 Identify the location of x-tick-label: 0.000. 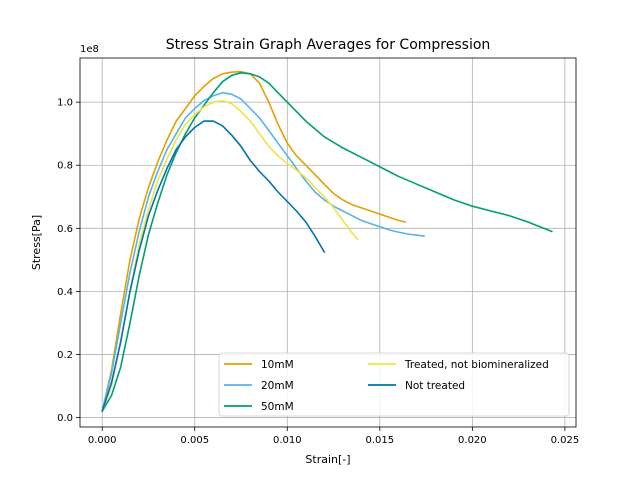
(102, 440).